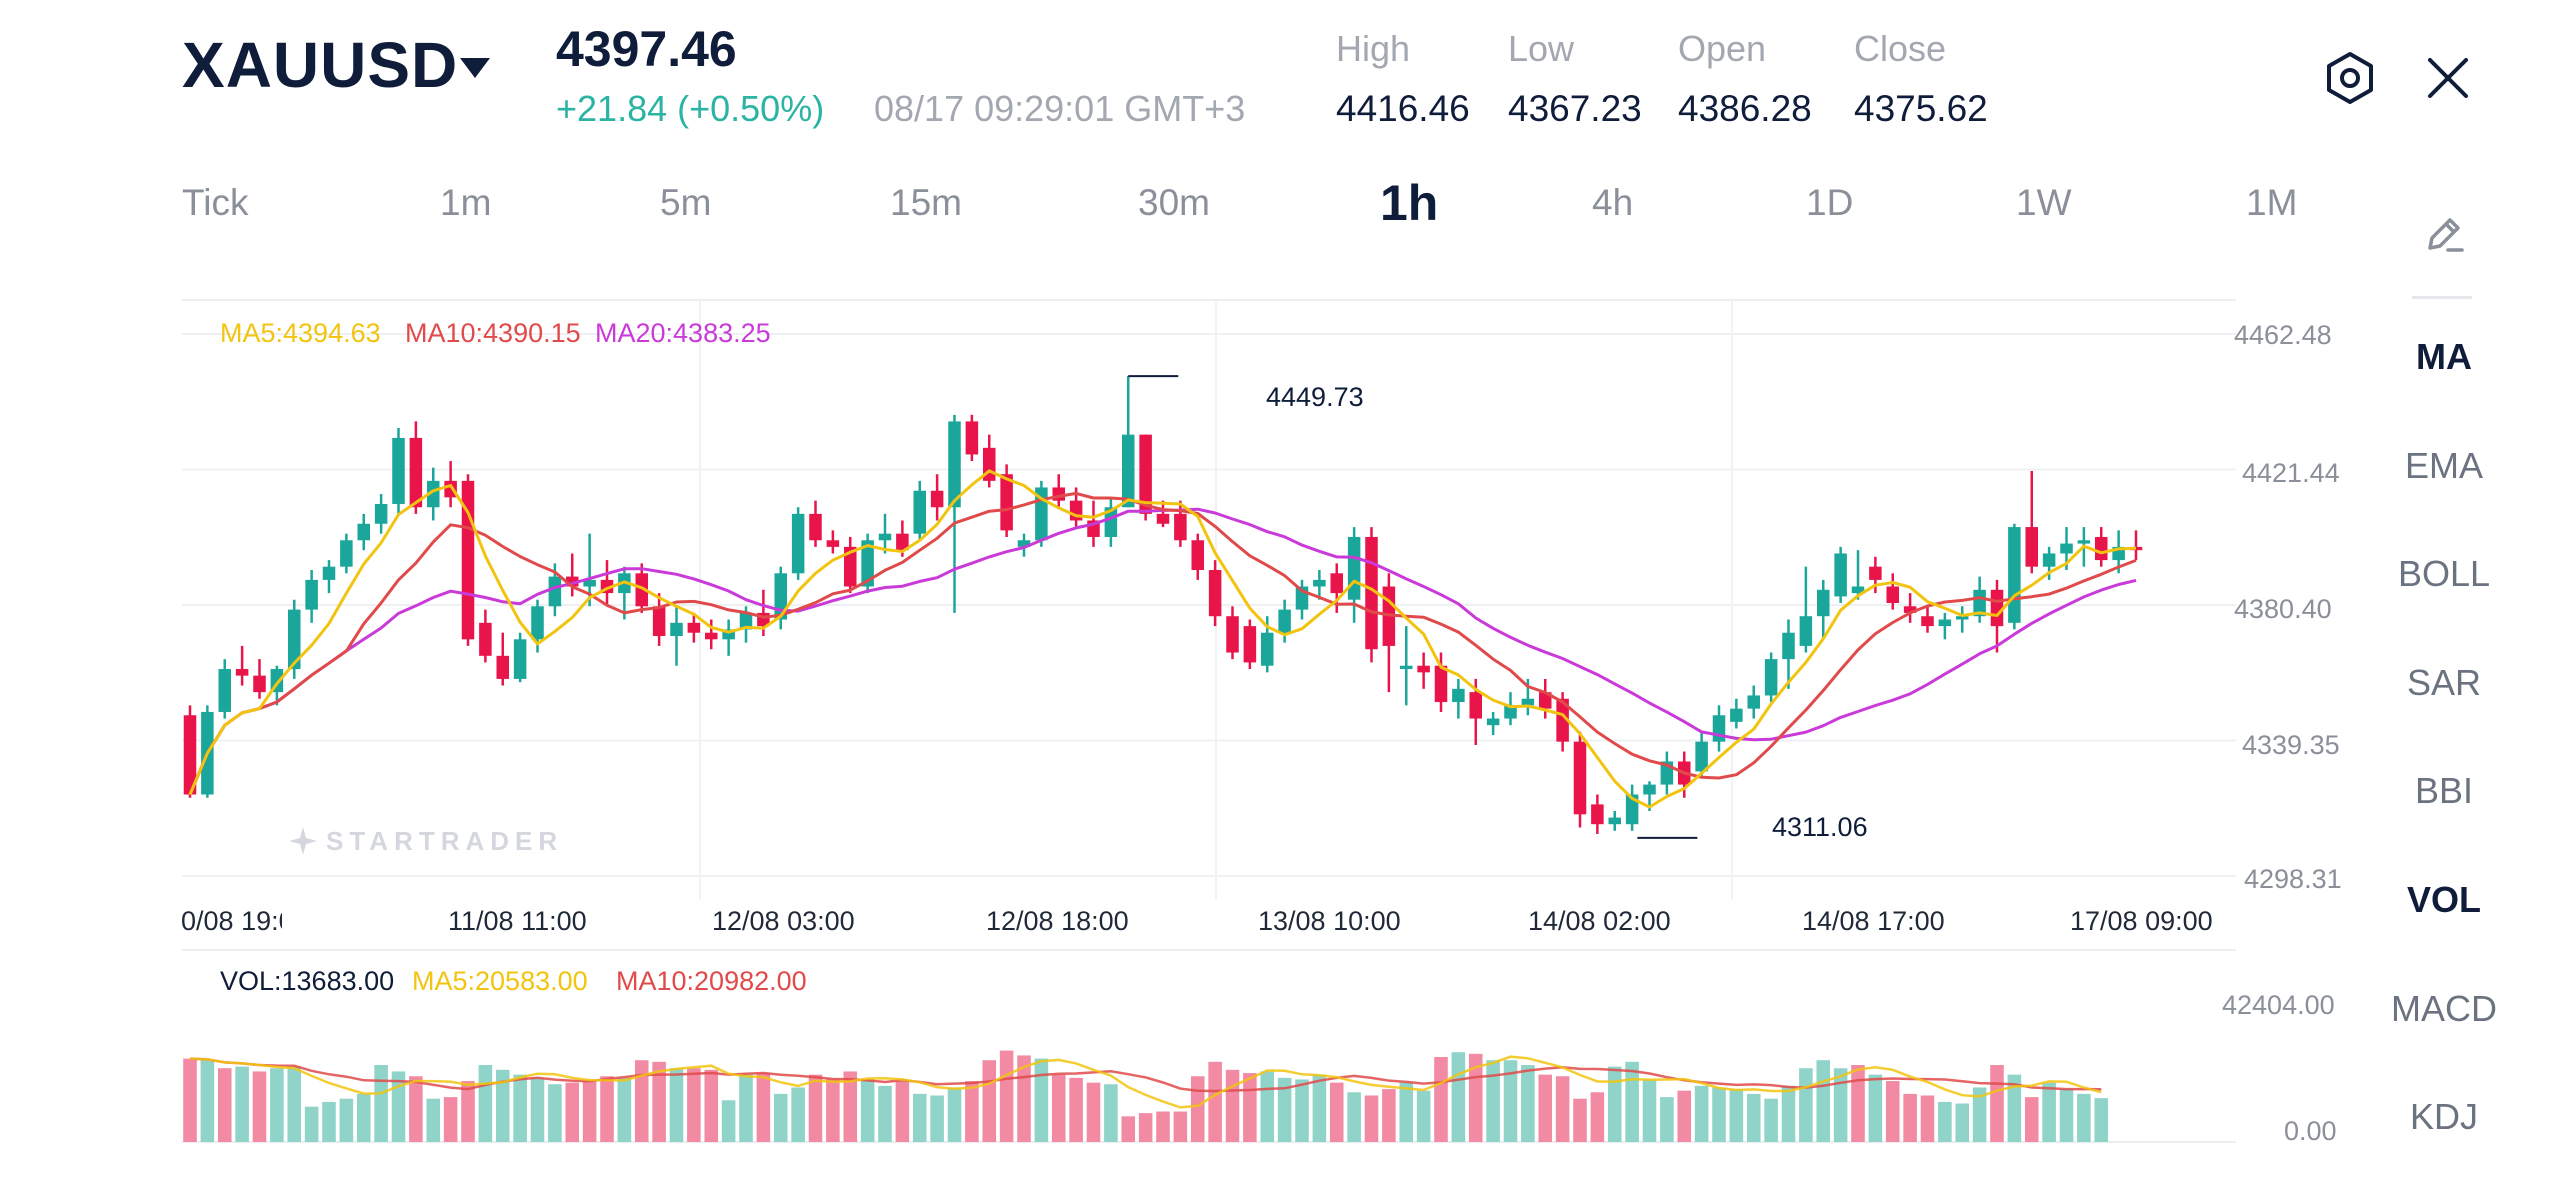 The image size is (2560, 1177). I want to click on tab-5m: 5m, so click(686, 202).